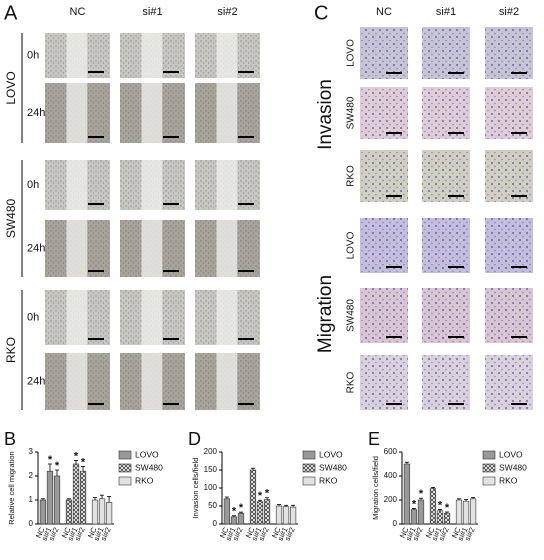  Describe the element at coordinates (391, 451) in the screenshot. I see `y-tick-label: 600` at that location.